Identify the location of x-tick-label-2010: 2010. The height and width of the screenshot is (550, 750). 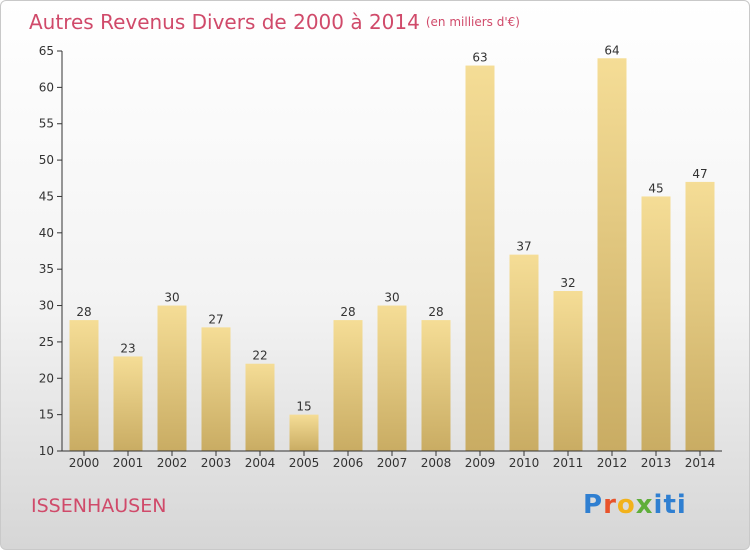
(524, 463).